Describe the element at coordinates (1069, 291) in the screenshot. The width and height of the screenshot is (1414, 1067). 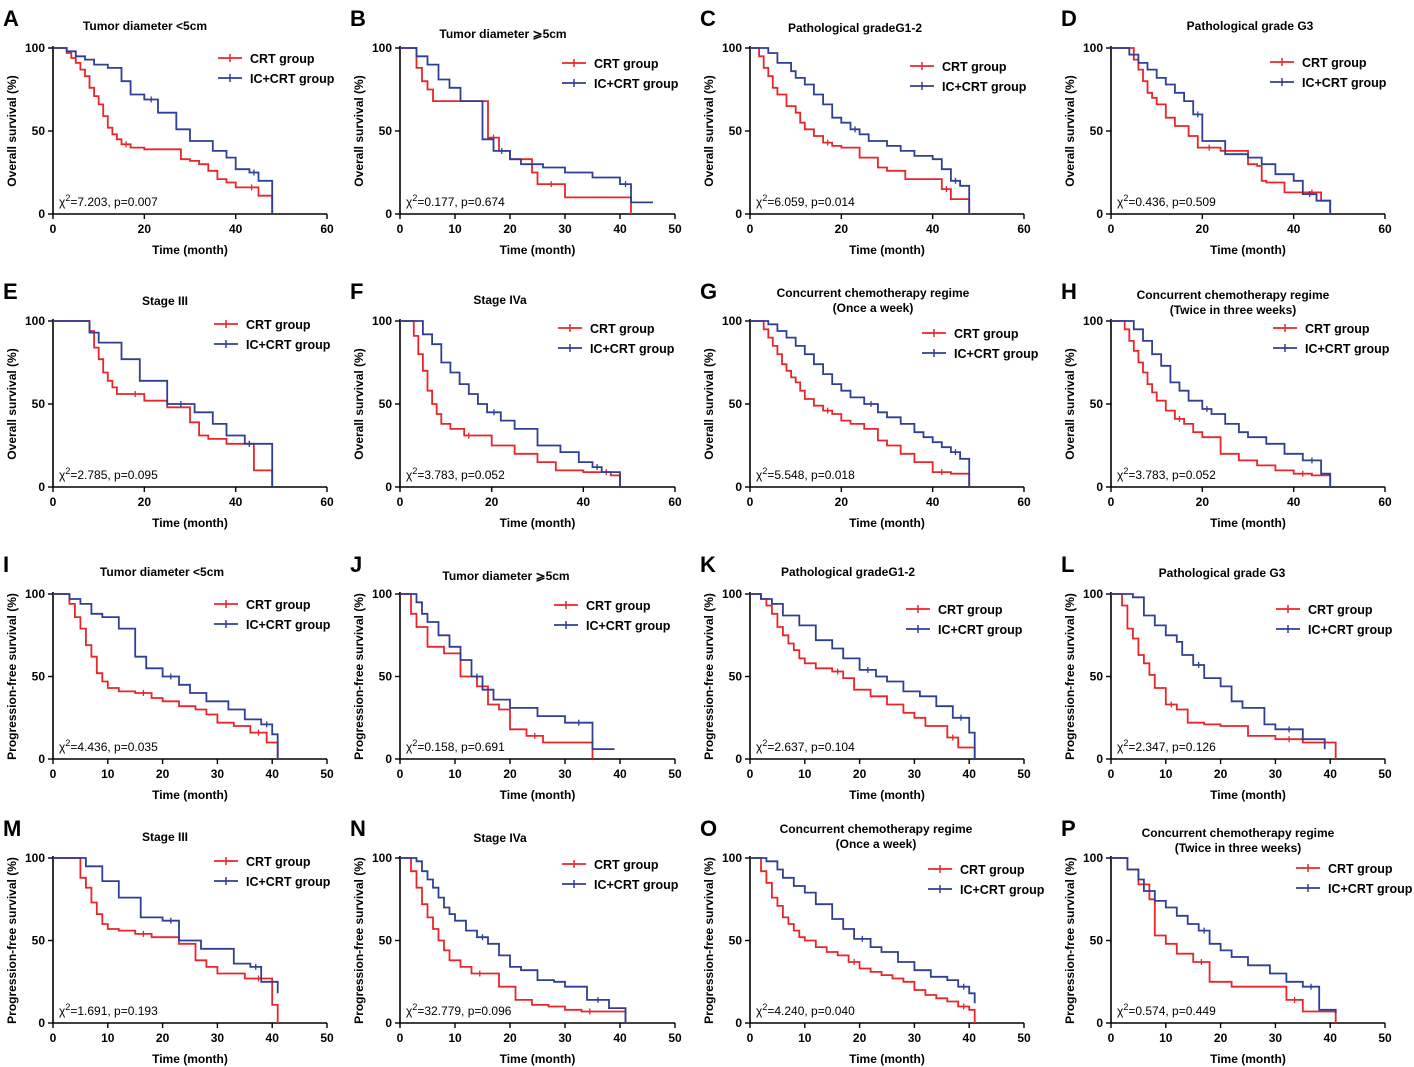
I see `panel-letter: H` at that location.